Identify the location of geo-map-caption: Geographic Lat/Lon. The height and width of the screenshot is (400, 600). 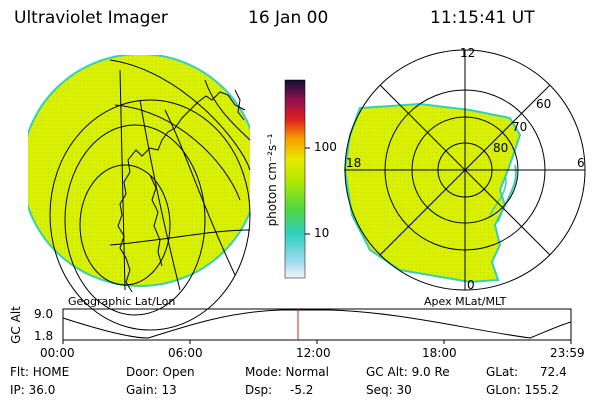
(122, 301).